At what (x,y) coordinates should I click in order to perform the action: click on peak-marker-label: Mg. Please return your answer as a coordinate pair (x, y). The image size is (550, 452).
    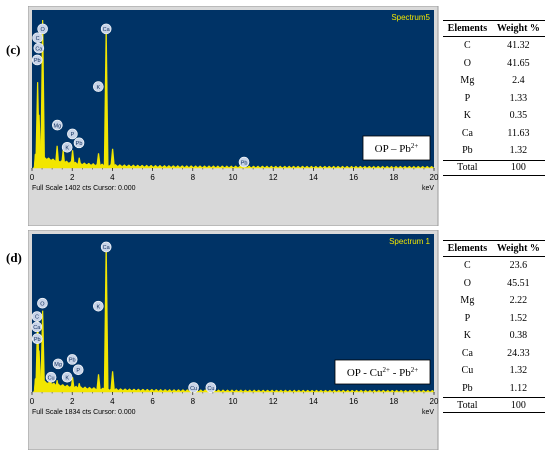
    Looking at the image, I should click on (58, 365).